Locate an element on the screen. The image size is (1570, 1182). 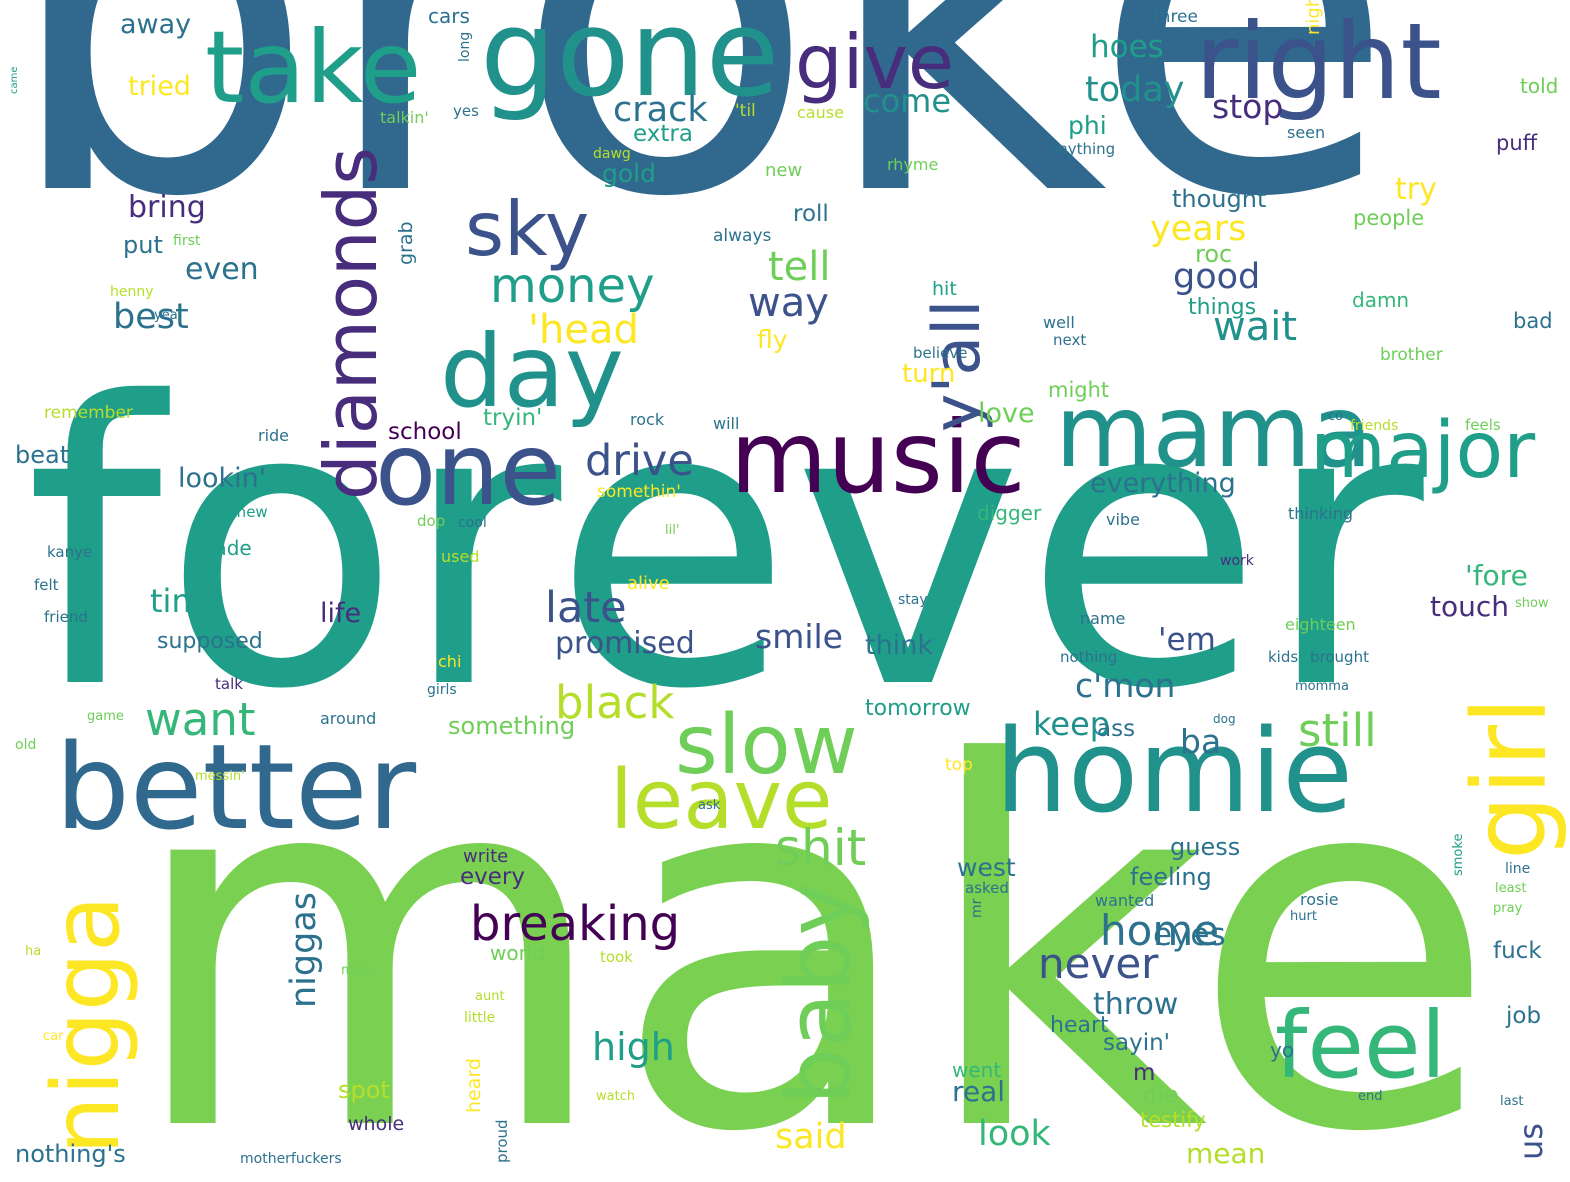
cloud-word: bad is located at coordinates (1533, 321).